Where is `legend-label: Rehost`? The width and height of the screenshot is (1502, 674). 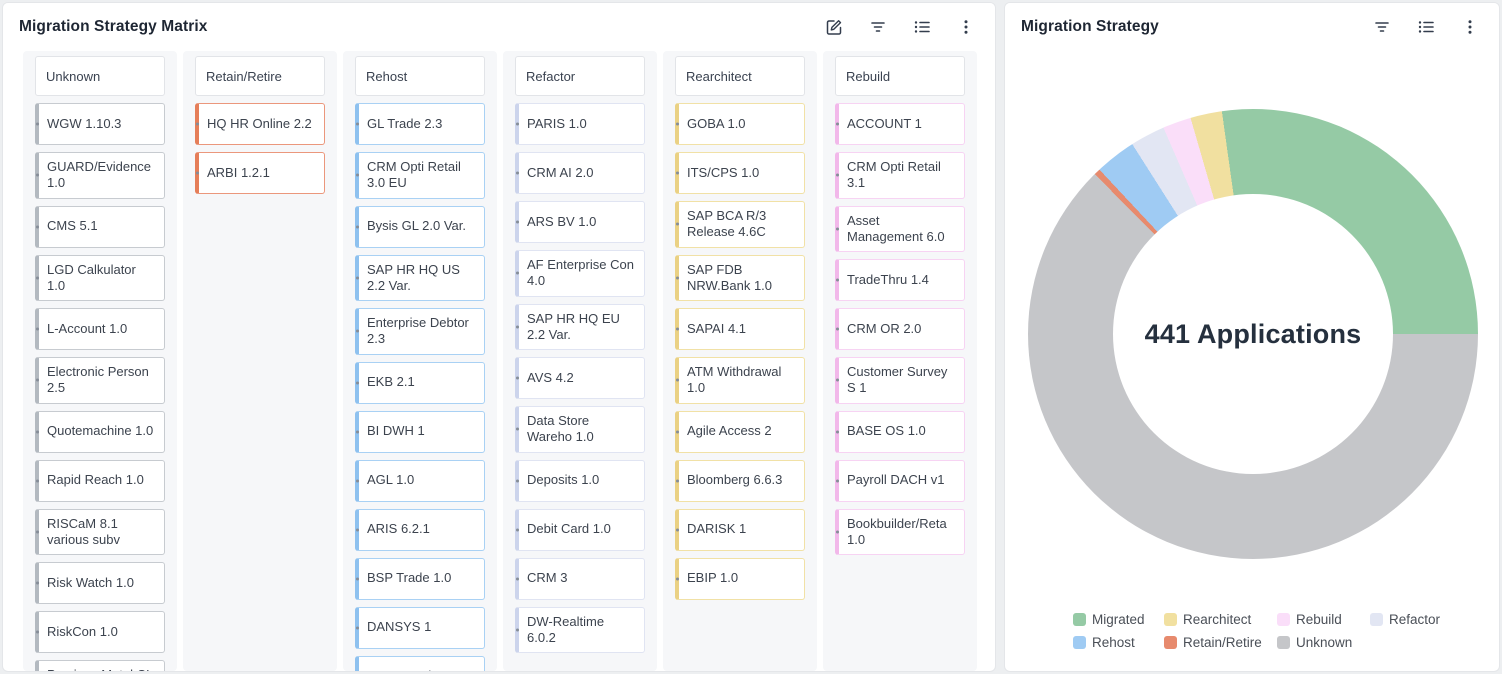
legend-label: Rehost is located at coordinates (1113, 642).